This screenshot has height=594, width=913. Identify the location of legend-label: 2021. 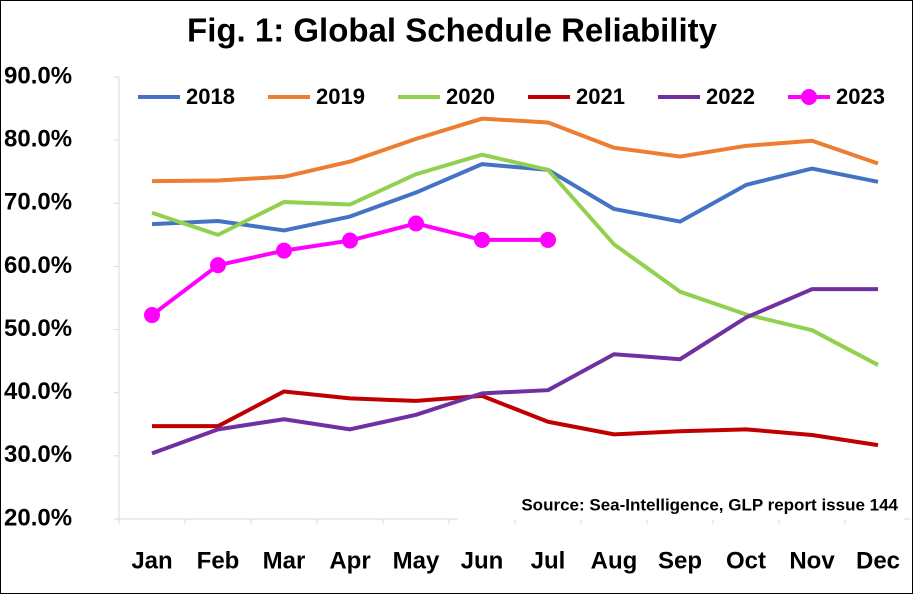
(600, 96).